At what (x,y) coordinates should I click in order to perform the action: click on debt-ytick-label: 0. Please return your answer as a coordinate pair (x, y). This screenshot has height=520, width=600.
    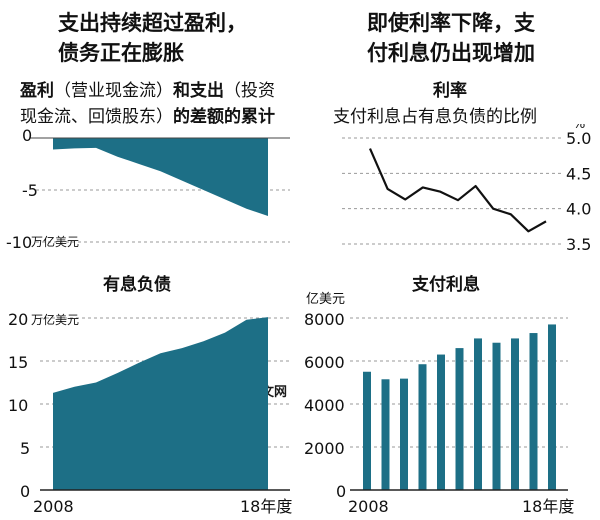
    Looking at the image, I should click on (25, 491).